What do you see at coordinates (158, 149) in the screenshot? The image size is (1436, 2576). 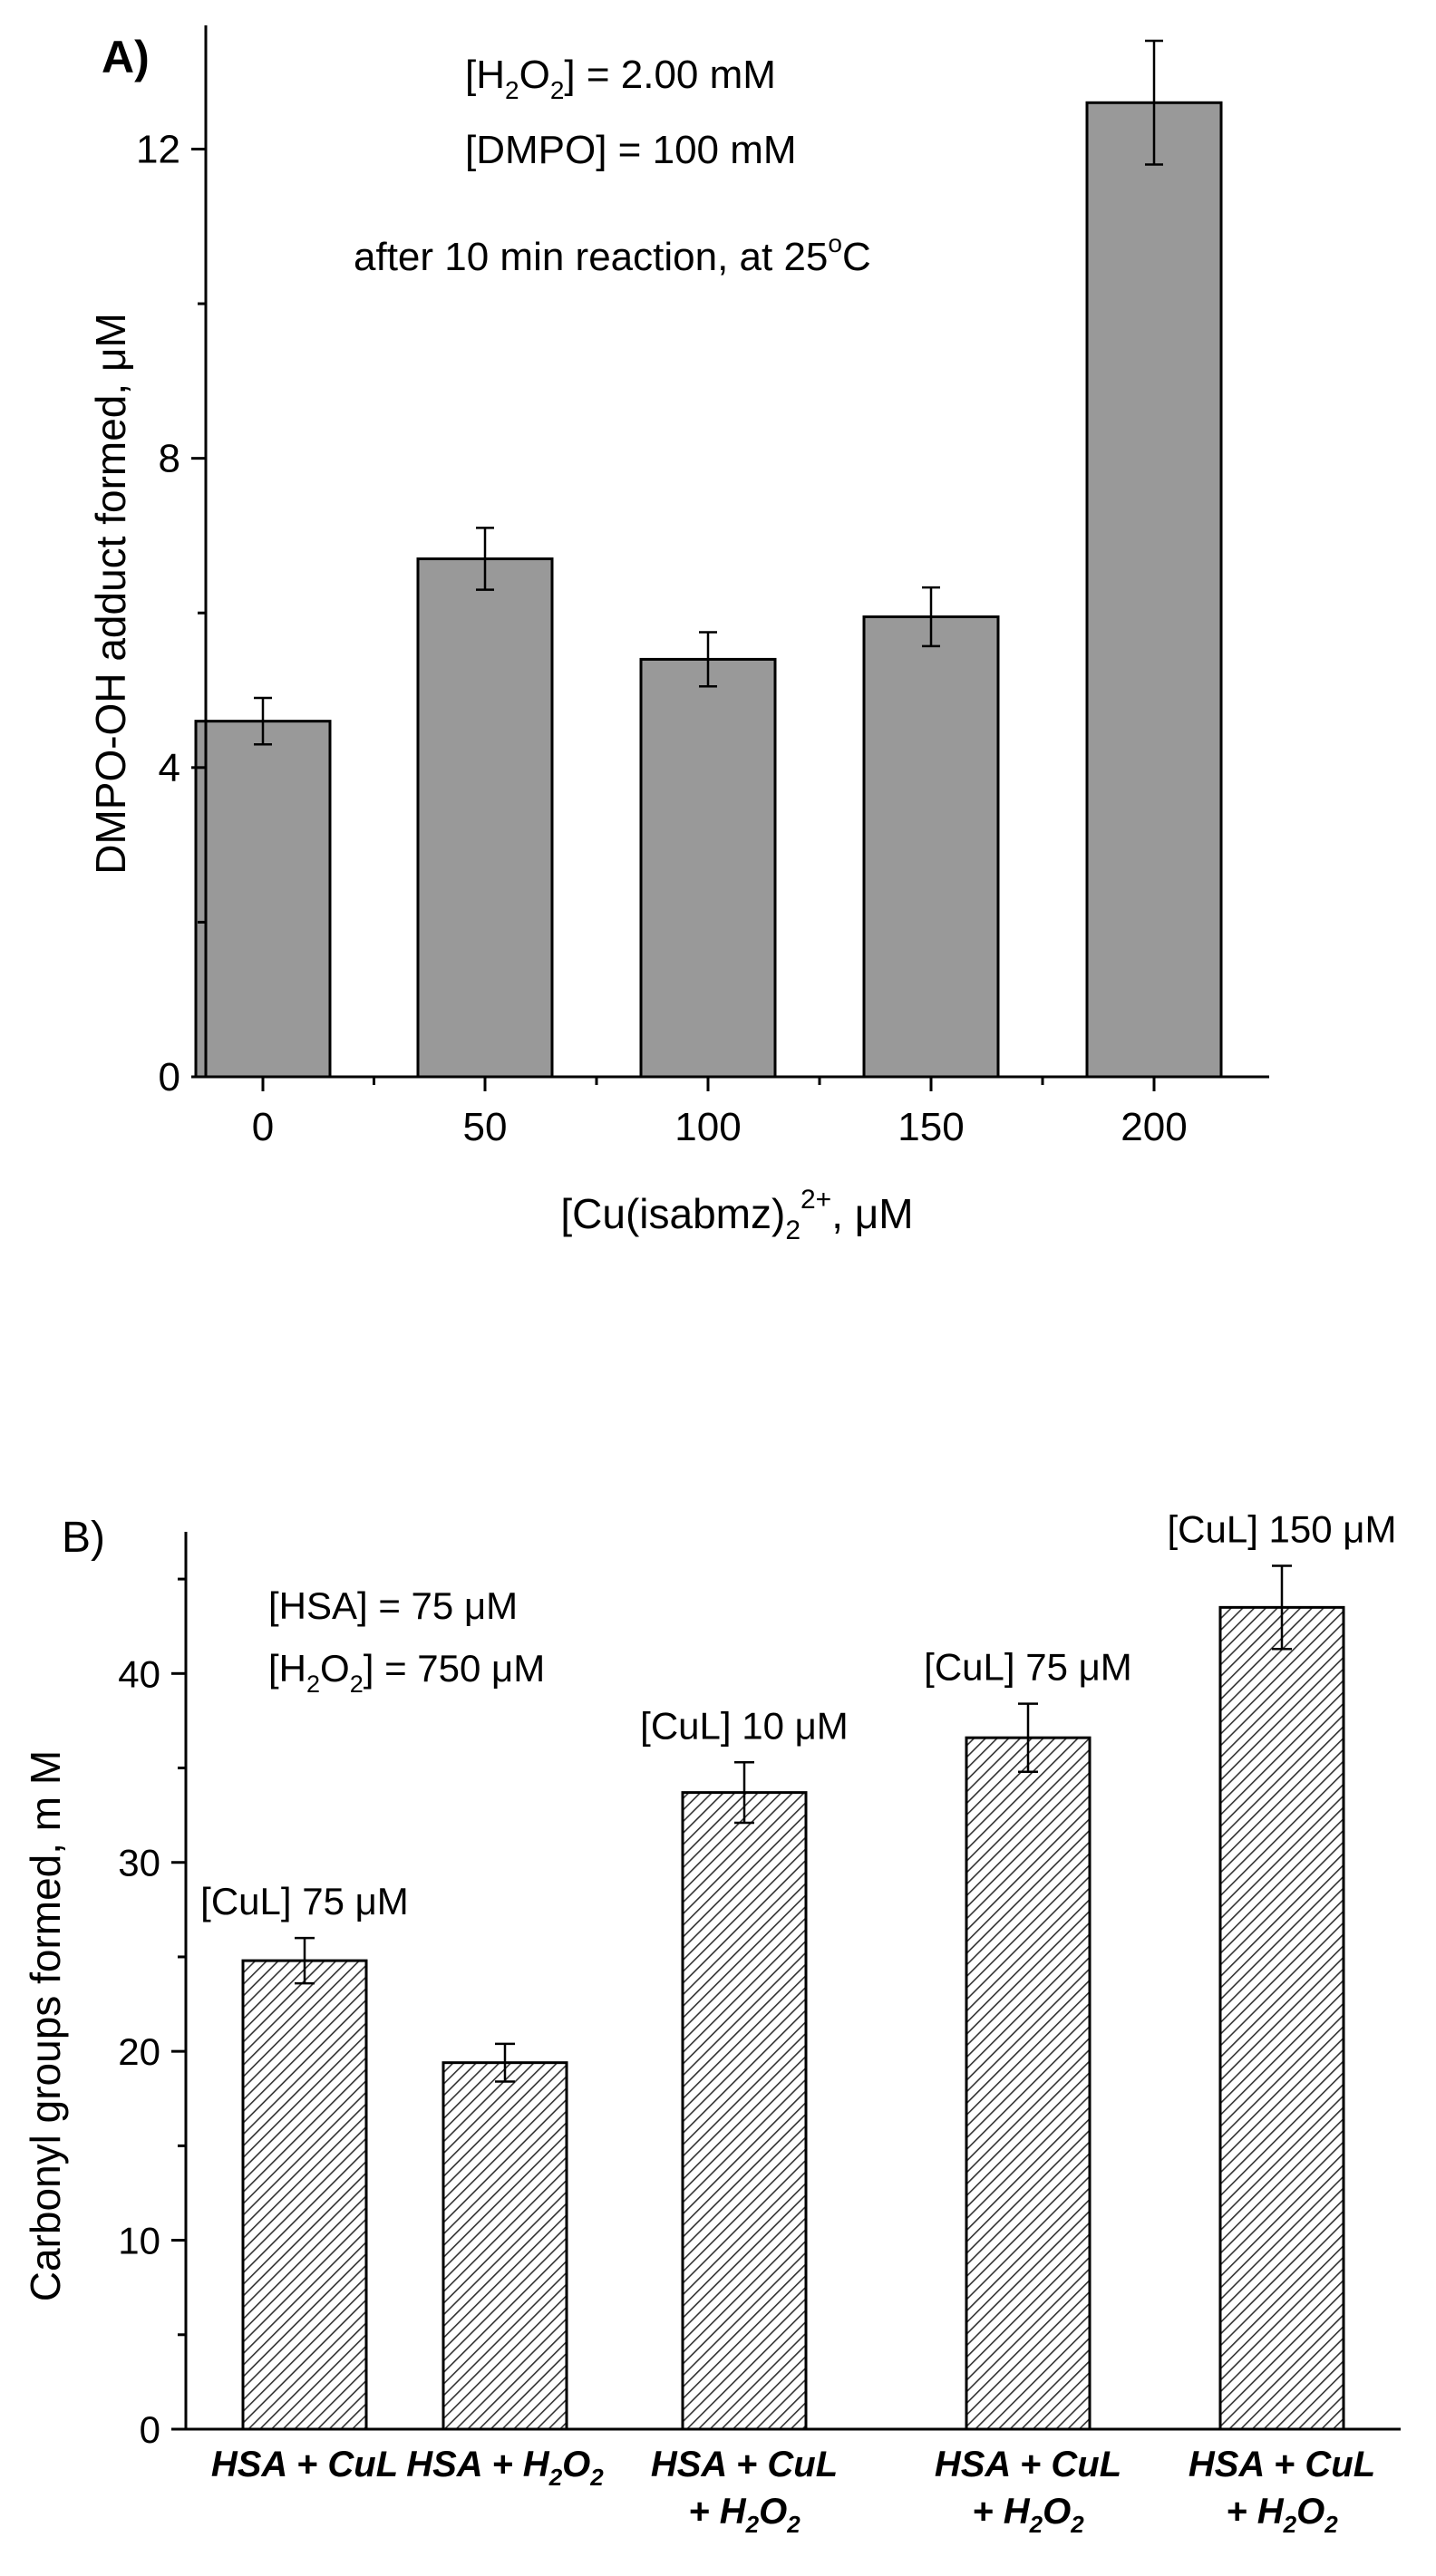 I see `panel-a-y-tick-label: 12` at bounding box center [158, 149].